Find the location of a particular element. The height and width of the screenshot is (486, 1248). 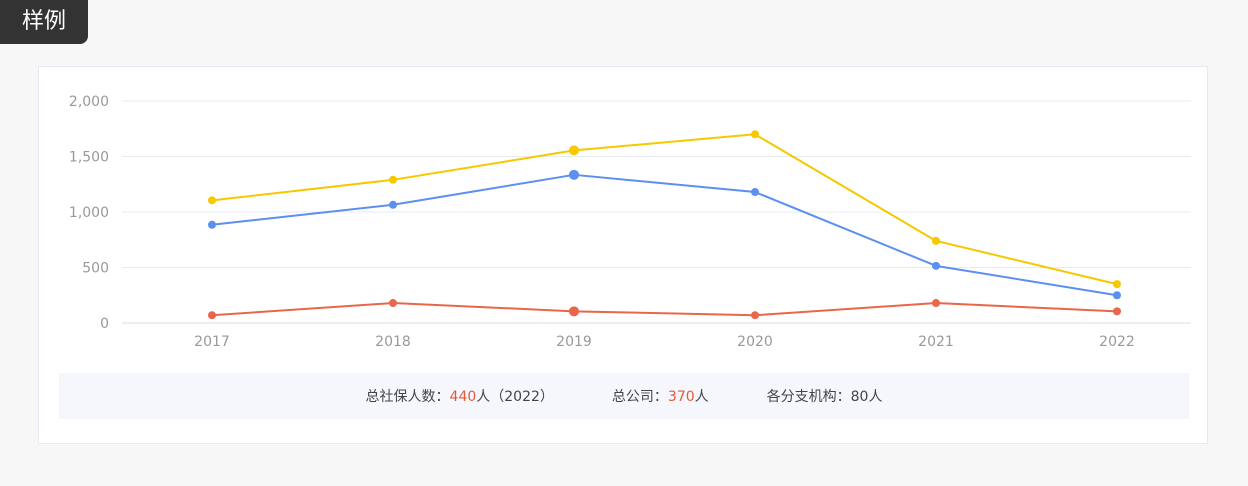

y-tick-label: 1,500 is located at coordinates (89, 158).